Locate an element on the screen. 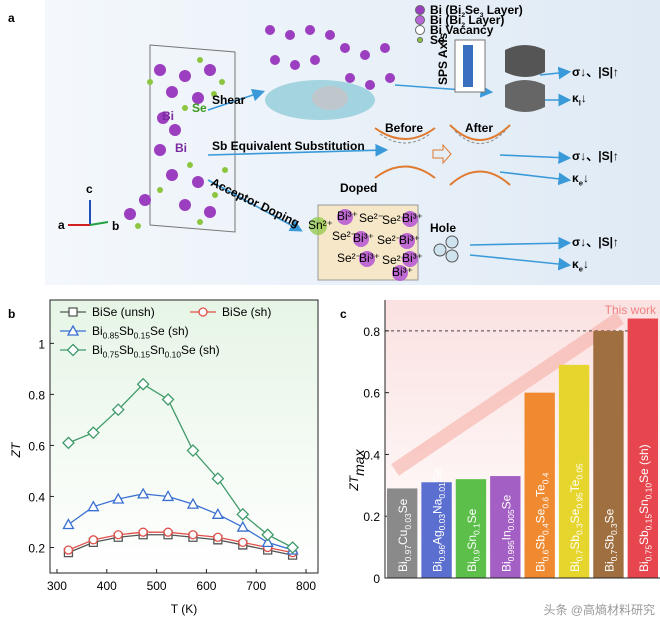  panel-label-text: c is located at coordinates (343, 314).